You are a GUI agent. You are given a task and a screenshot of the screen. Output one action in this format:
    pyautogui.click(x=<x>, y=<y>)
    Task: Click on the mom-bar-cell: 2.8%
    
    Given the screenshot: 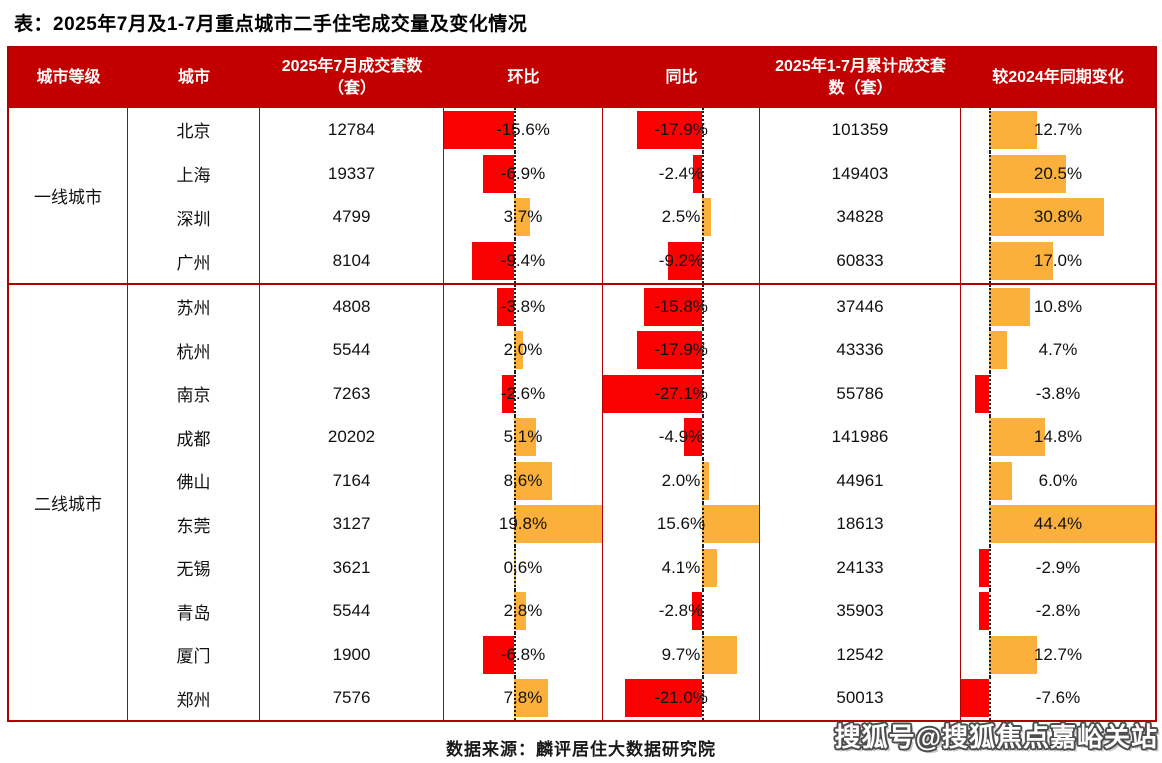 What is the action you would take?
    pyautogui.click(x=523, y=611)
    